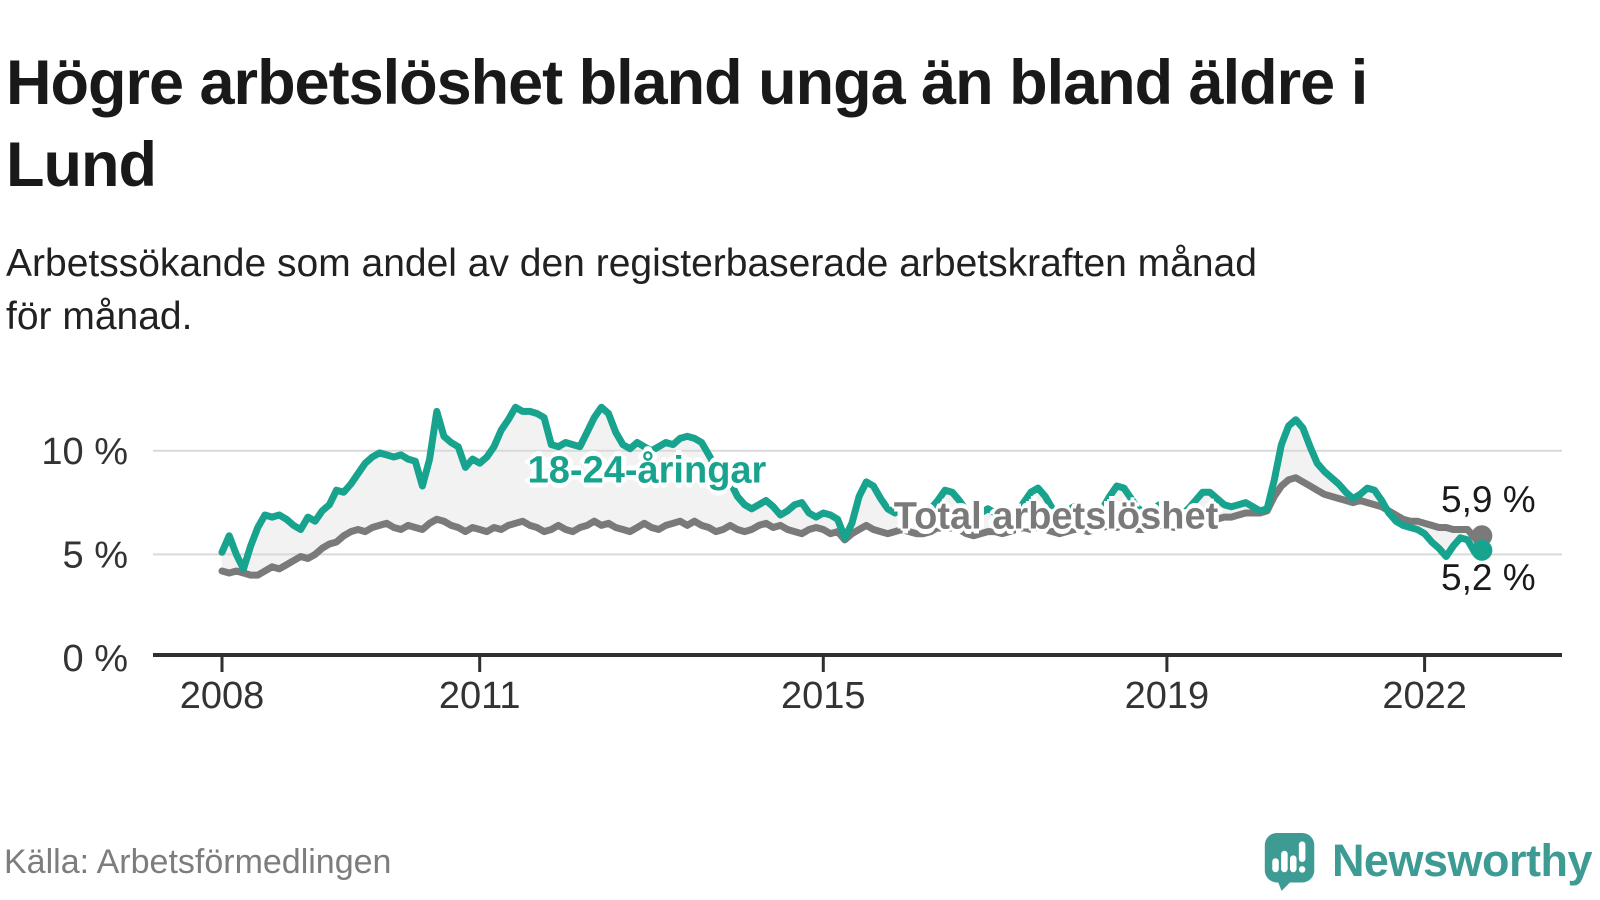 Image resolution: width=1600 pixels, height=900 pixels. What do you see at coordinates (95, 659) in the screenshot?
I see `y-tick-label: 0 %` at bounding box center [95, 659].